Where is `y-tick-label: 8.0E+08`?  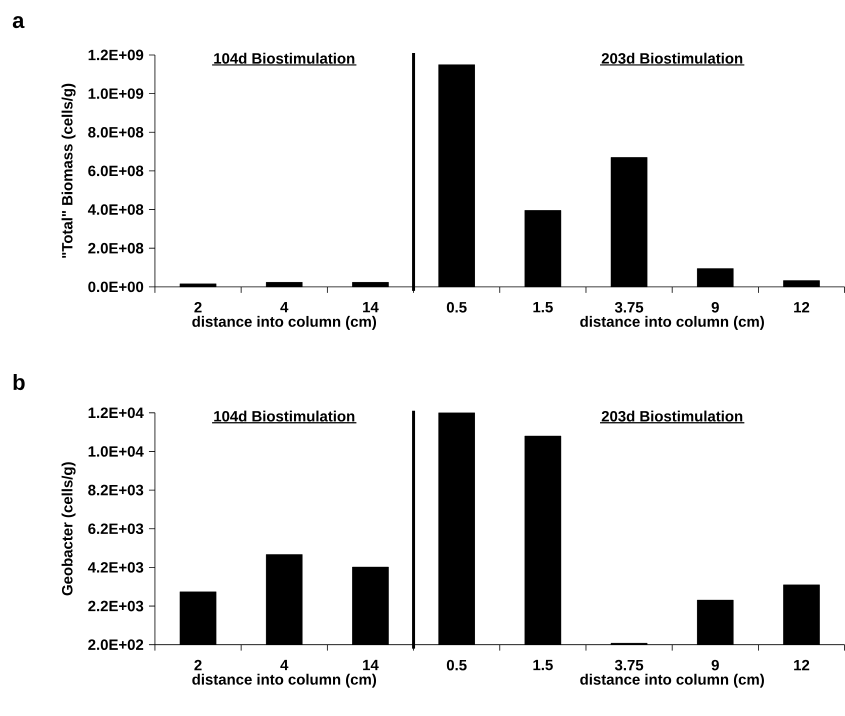
y-tick-label: 8.0E+08 is located at coordinates (116, 132).